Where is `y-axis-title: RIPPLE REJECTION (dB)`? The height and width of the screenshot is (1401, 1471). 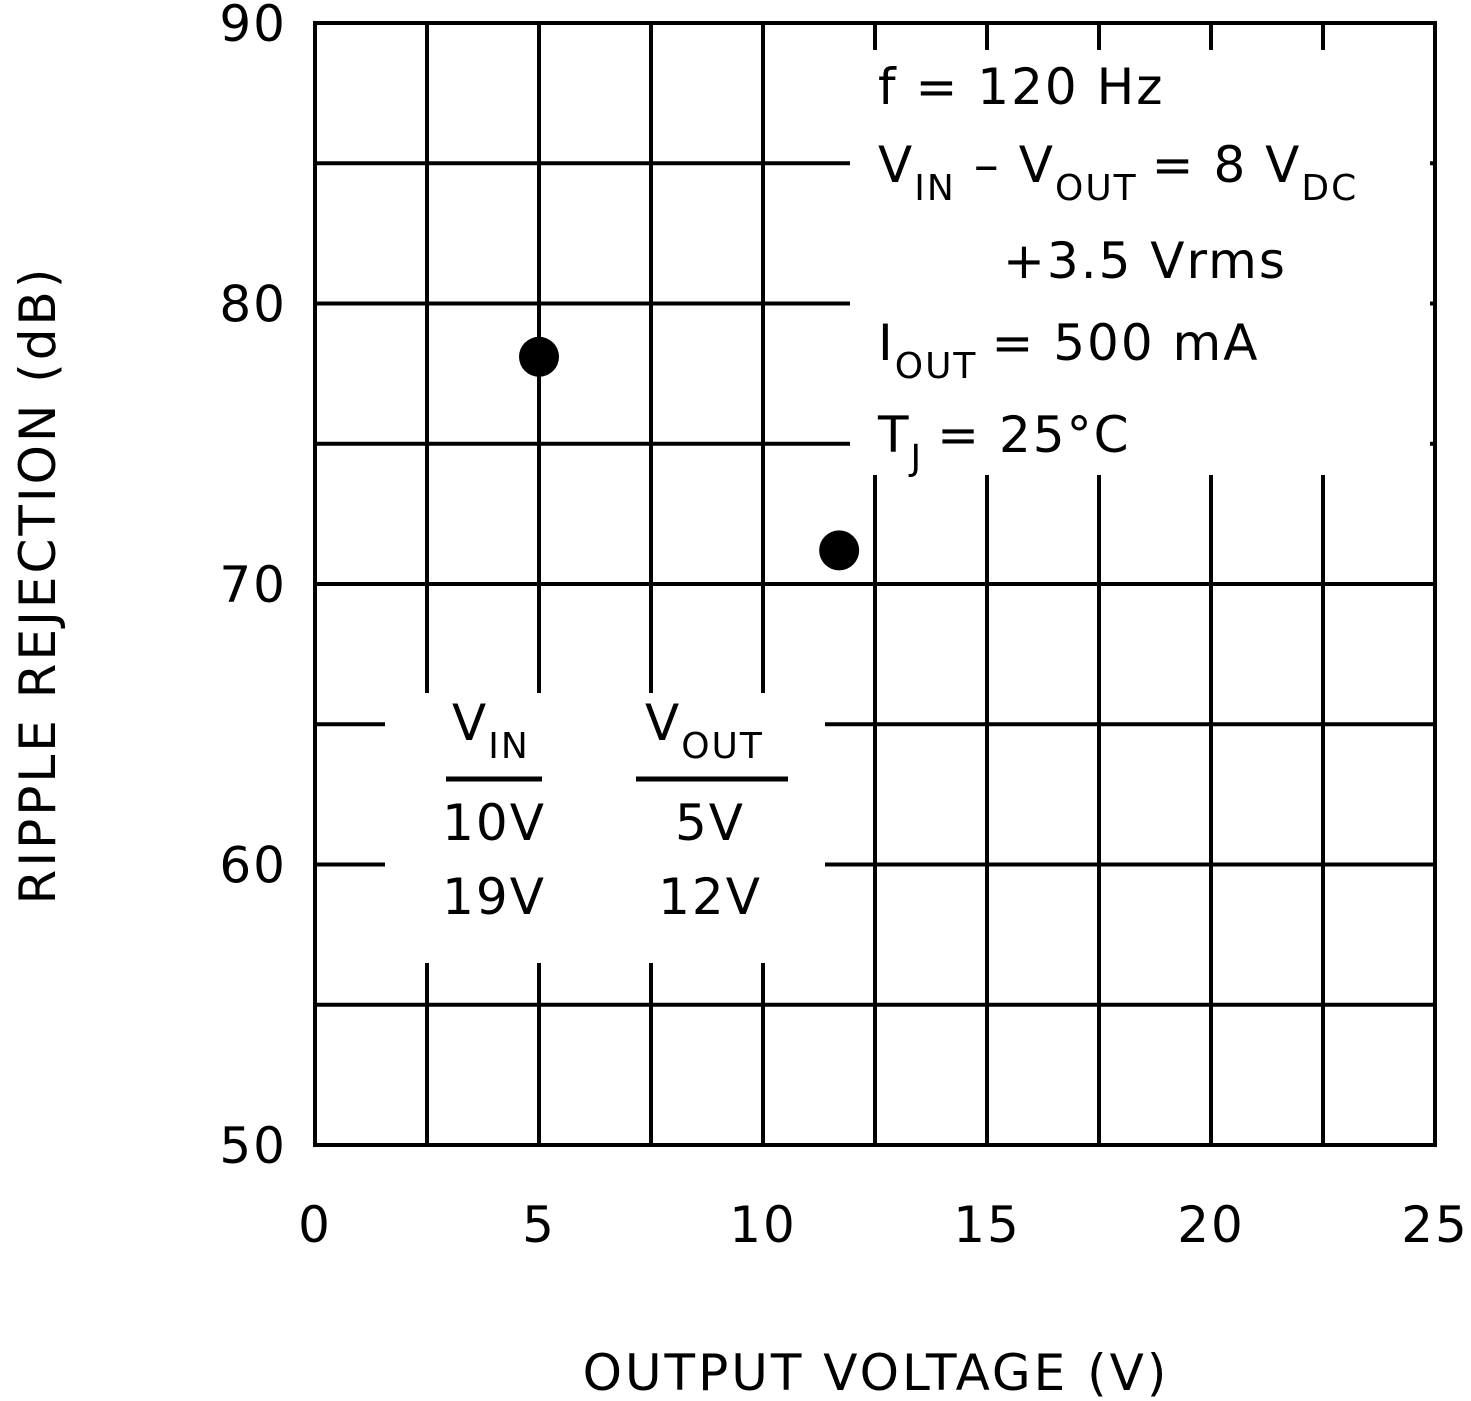
y-axis-title: RIPPLE REJECTION (dB) is located at coordinates (38, 585).